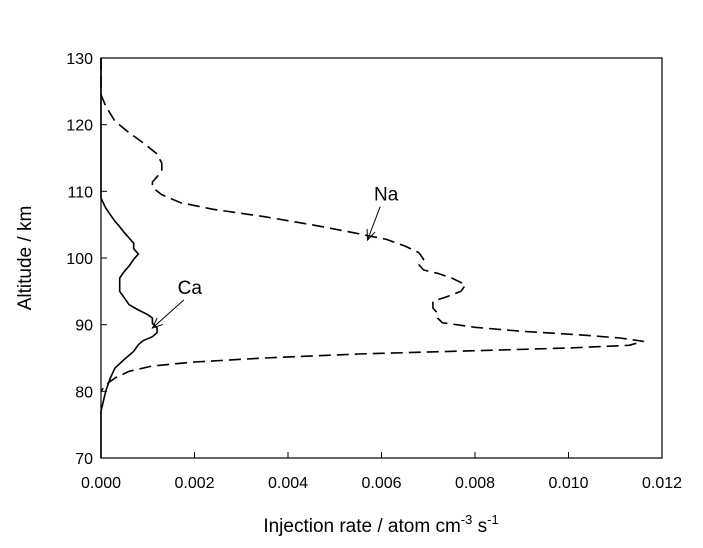 This screenshot has height=548, width=703. Describe the element at coordinates (479, 526) in the screenshot. I see `x-axis-title-mid: s` at that location.